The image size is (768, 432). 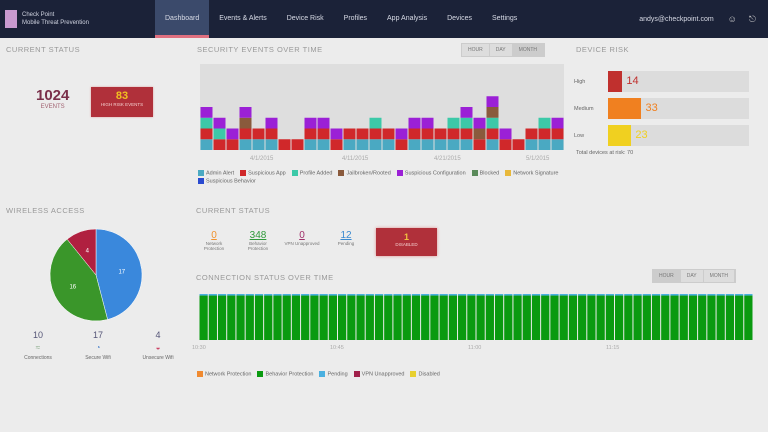 What do you see at coordinates (119, 274) in the screenshot?
I see `pie-slice` at bounding box center [119, 274].